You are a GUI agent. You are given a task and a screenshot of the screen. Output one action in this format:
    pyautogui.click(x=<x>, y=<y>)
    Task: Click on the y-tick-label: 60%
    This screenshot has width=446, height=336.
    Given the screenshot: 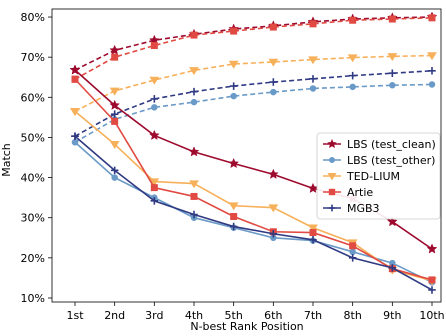 What is the action you would take?
    pyautogui.click(x=33, y=97)
    